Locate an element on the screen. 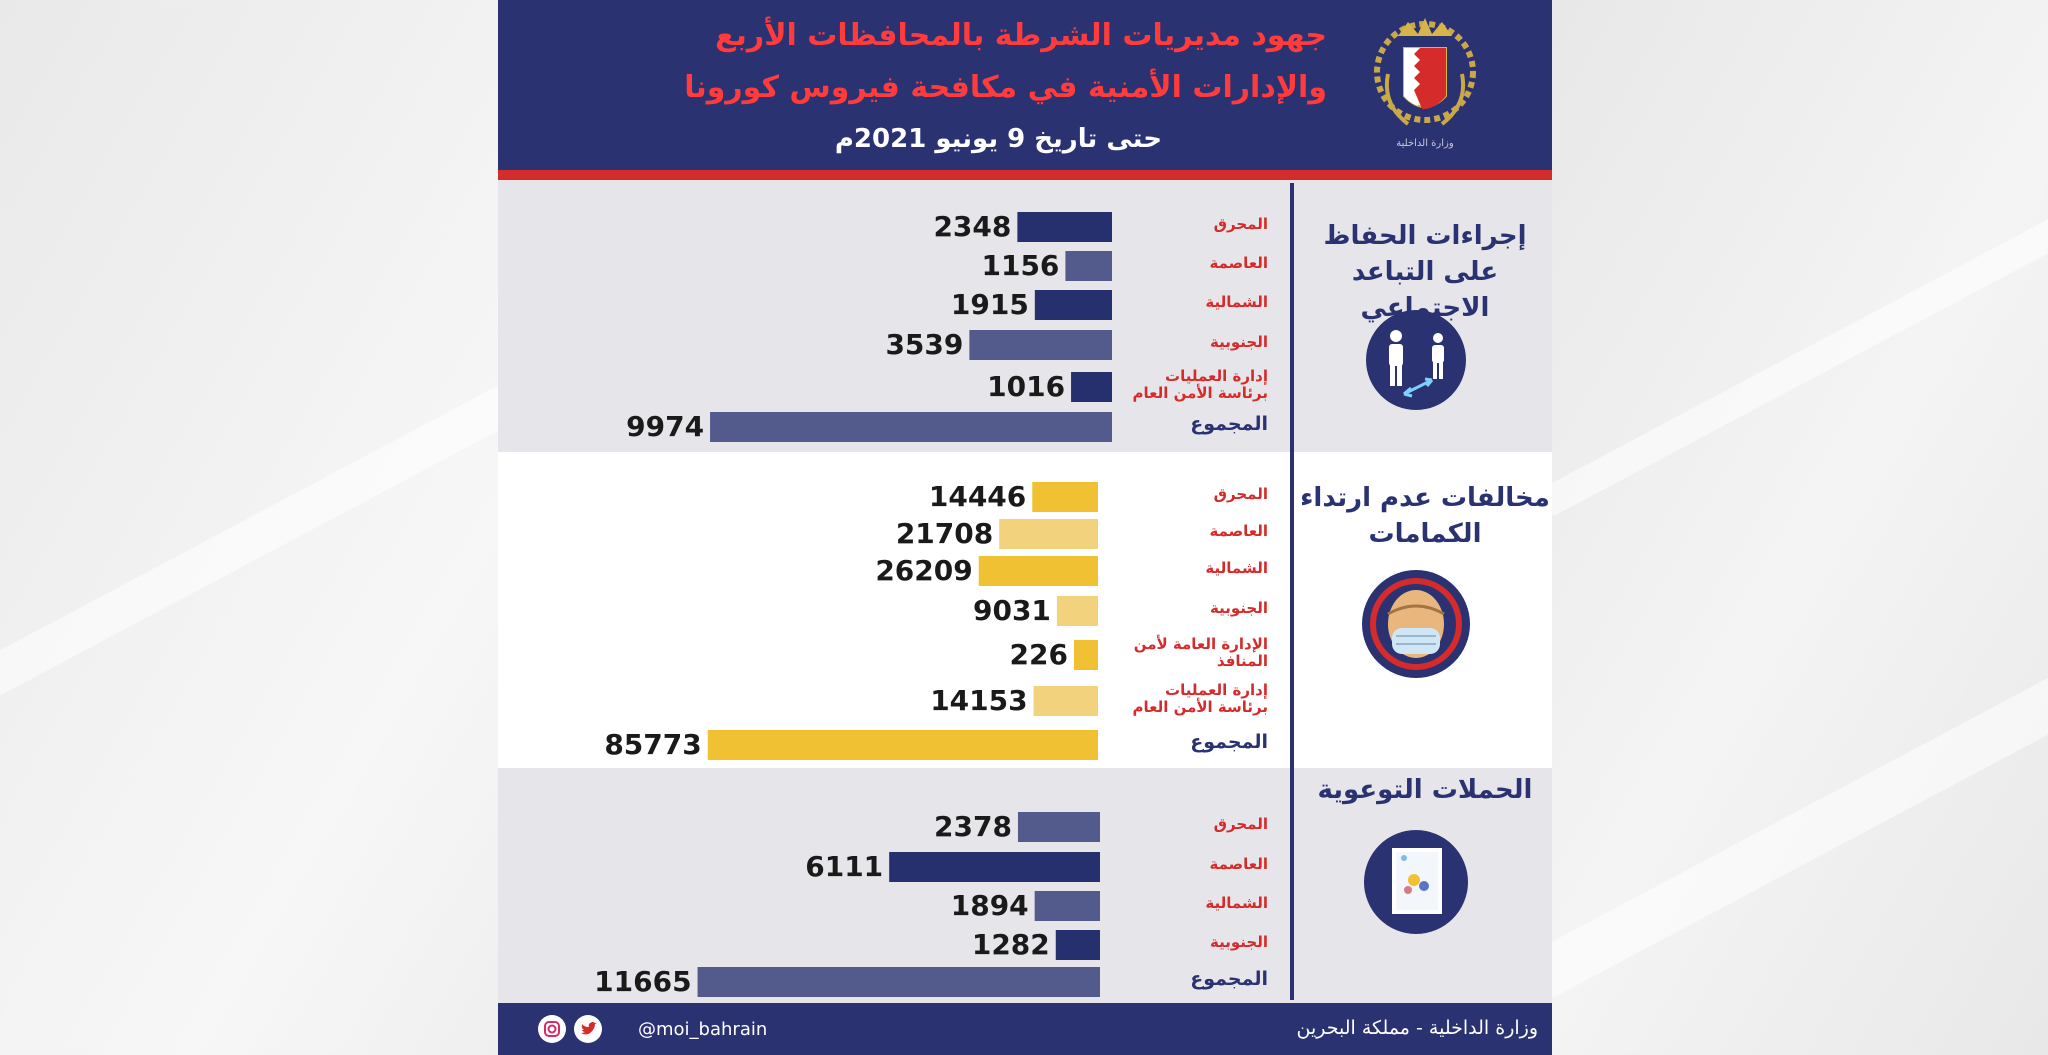  bar-value-label: 14446 is located at coordinates (977, 496).